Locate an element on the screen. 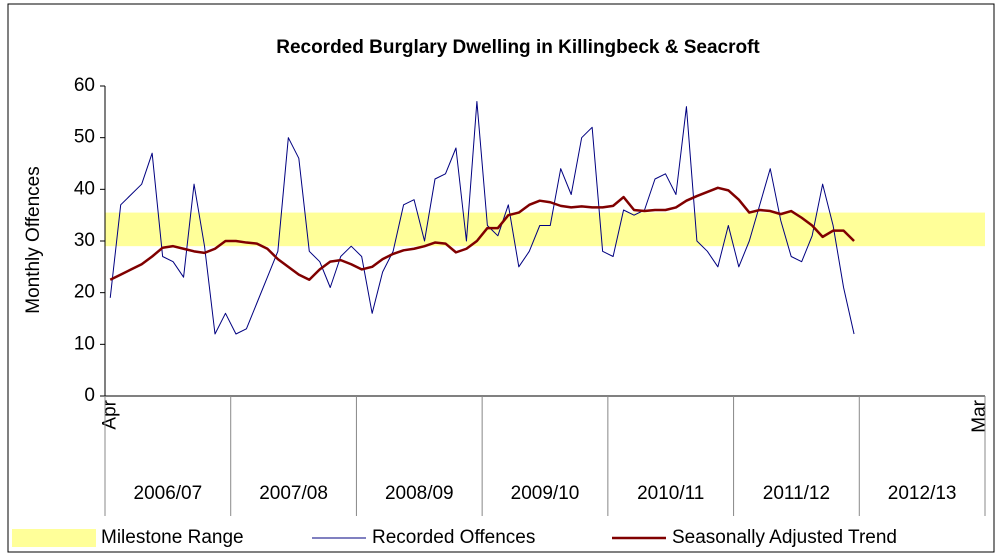 The height and width of the screenshot is (554, 1002). series-line is located at coordinates (482, 233).